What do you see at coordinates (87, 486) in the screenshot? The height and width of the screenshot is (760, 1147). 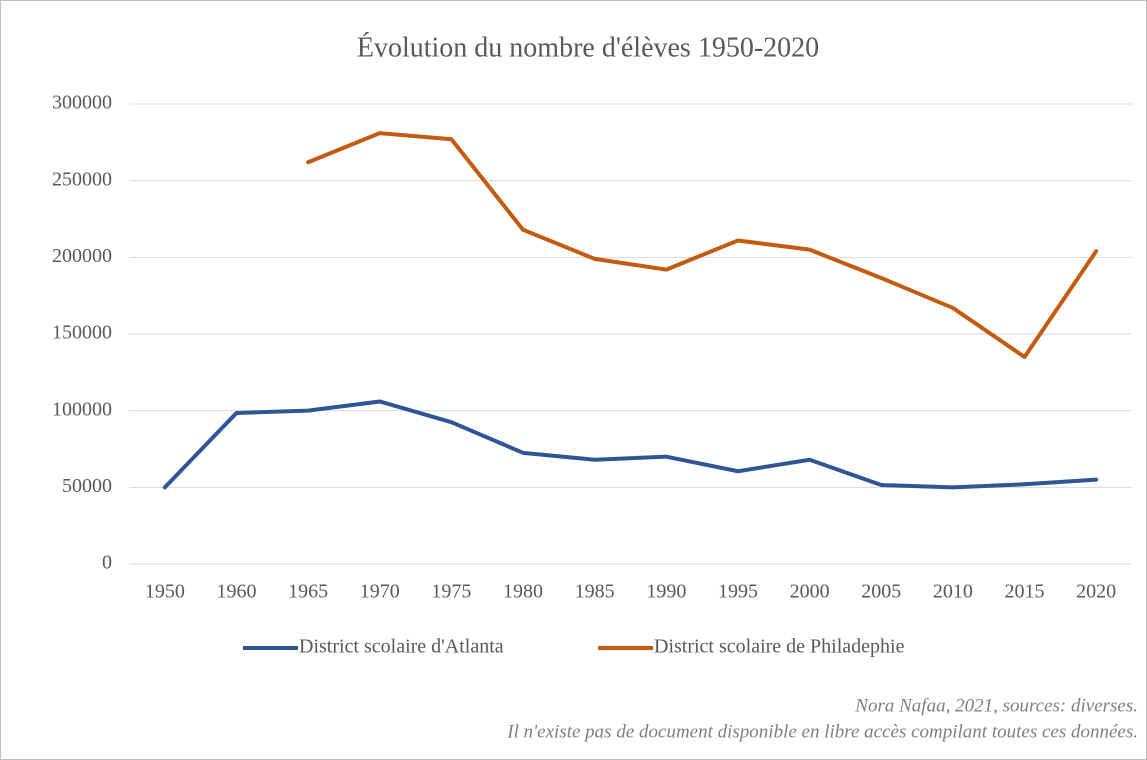 I see `y-tick-label: 50000` at bounding box center [87, 486].